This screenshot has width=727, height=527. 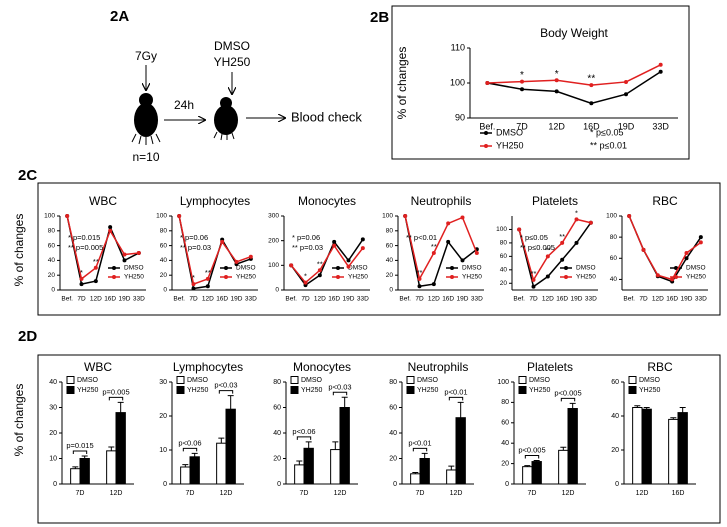 What do you see at coordinates (540, 82) in the screenshot?
I see `panel-frame` at bounding box center [540, 82].